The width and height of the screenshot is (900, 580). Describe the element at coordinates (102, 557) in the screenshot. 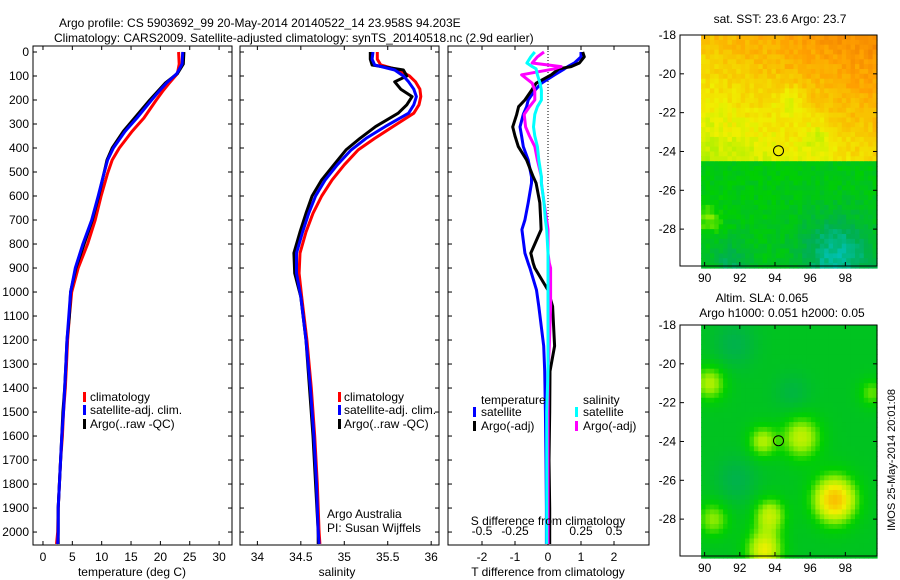

I see `x-tick-label: 10` at that location.